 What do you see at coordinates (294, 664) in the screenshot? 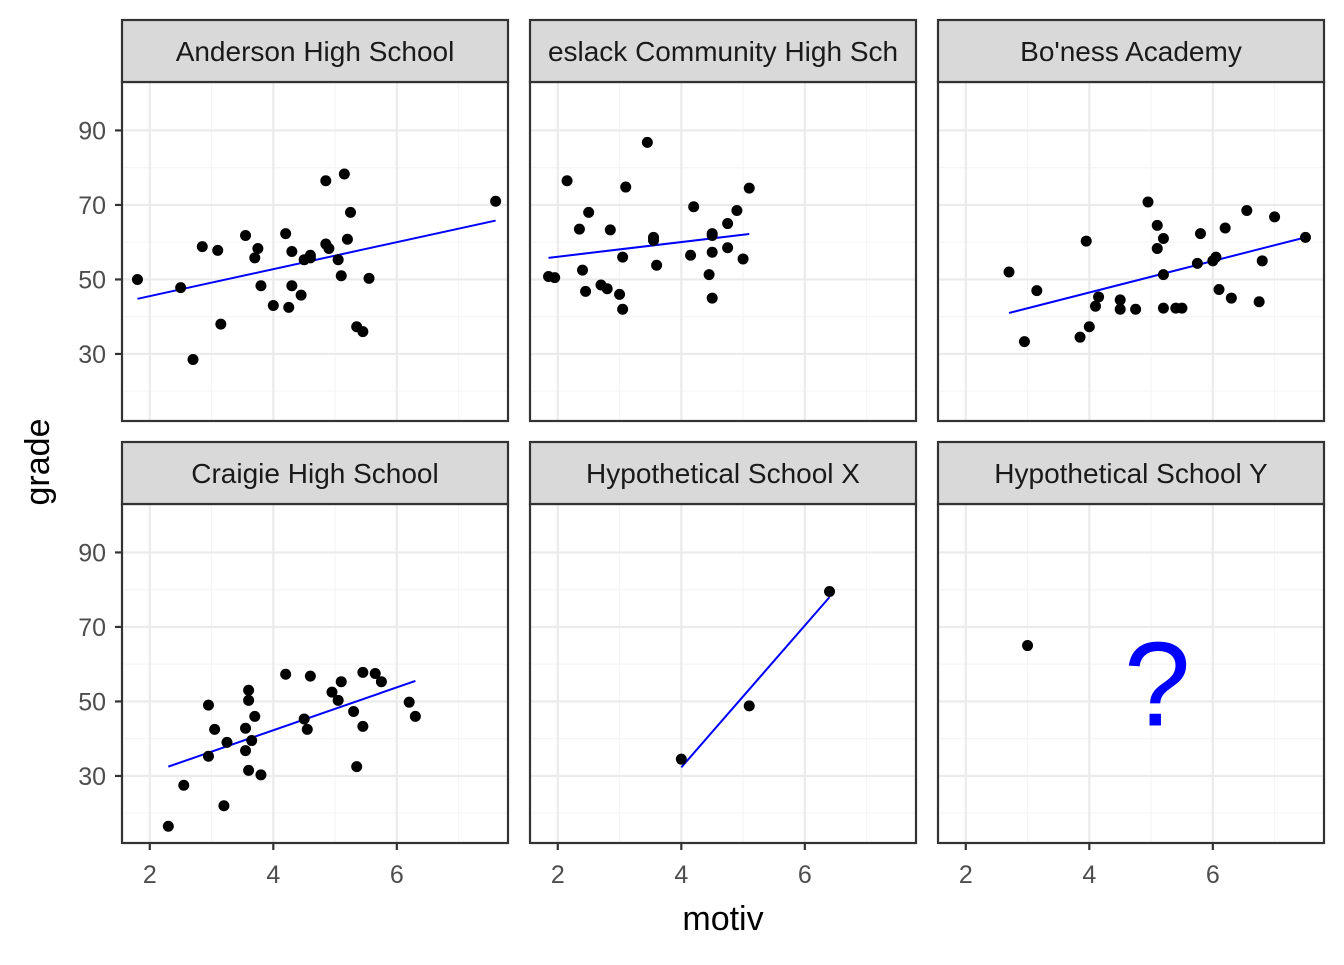
I see `panel-4: Craigie High School 30 50 70 90 2 4 6` at bounding box center [294, 664].